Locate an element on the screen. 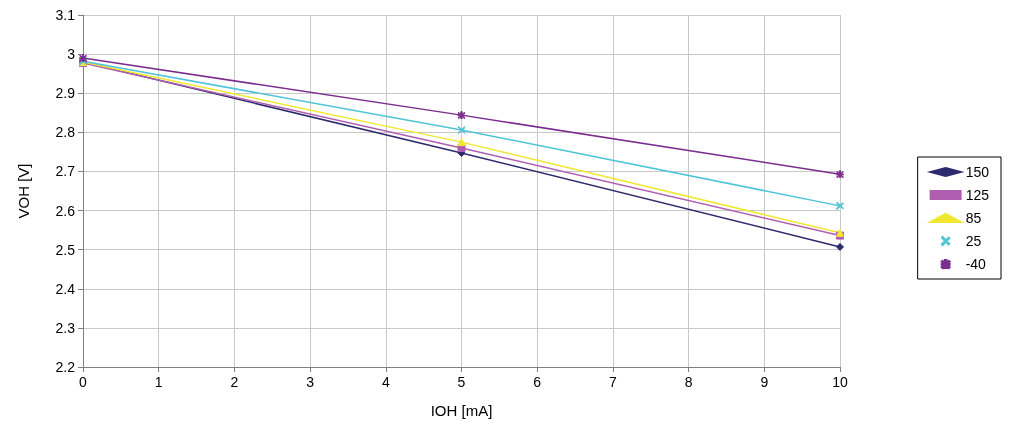 This screenshot has width=1019, height=436. x-tick-label: 8 is located at coordinates (688, 382).